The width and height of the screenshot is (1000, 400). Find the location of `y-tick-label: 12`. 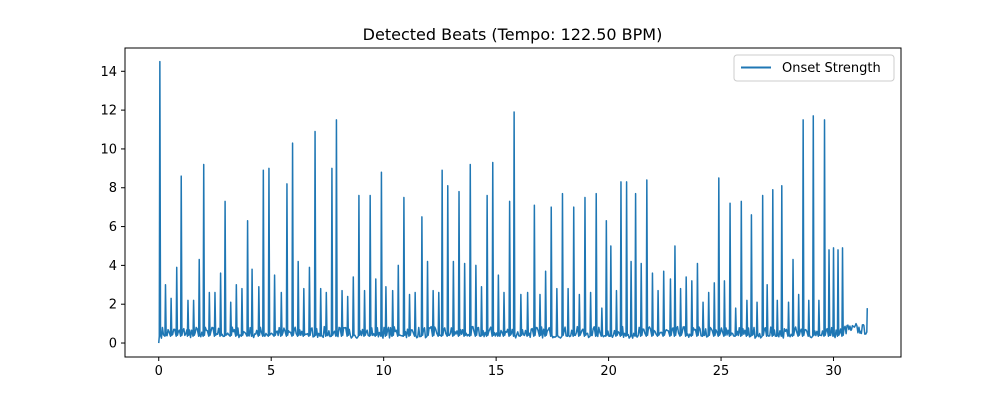

y-tick-label: 12 is located at coordinates (108, 111).